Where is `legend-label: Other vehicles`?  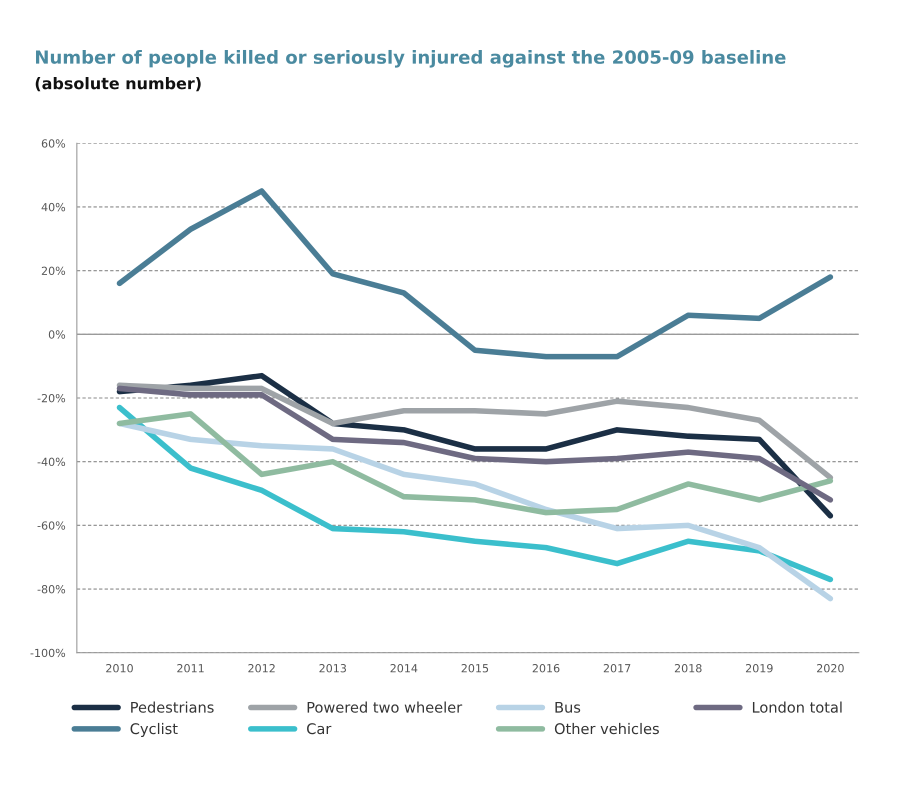
legend-label: Other vehicles is located at coordinates (606, 728).